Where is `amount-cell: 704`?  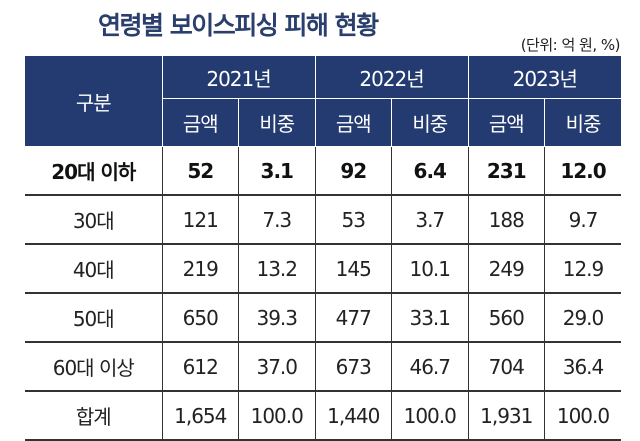
amount-cell: 704 is located at coordinates (506, 367).